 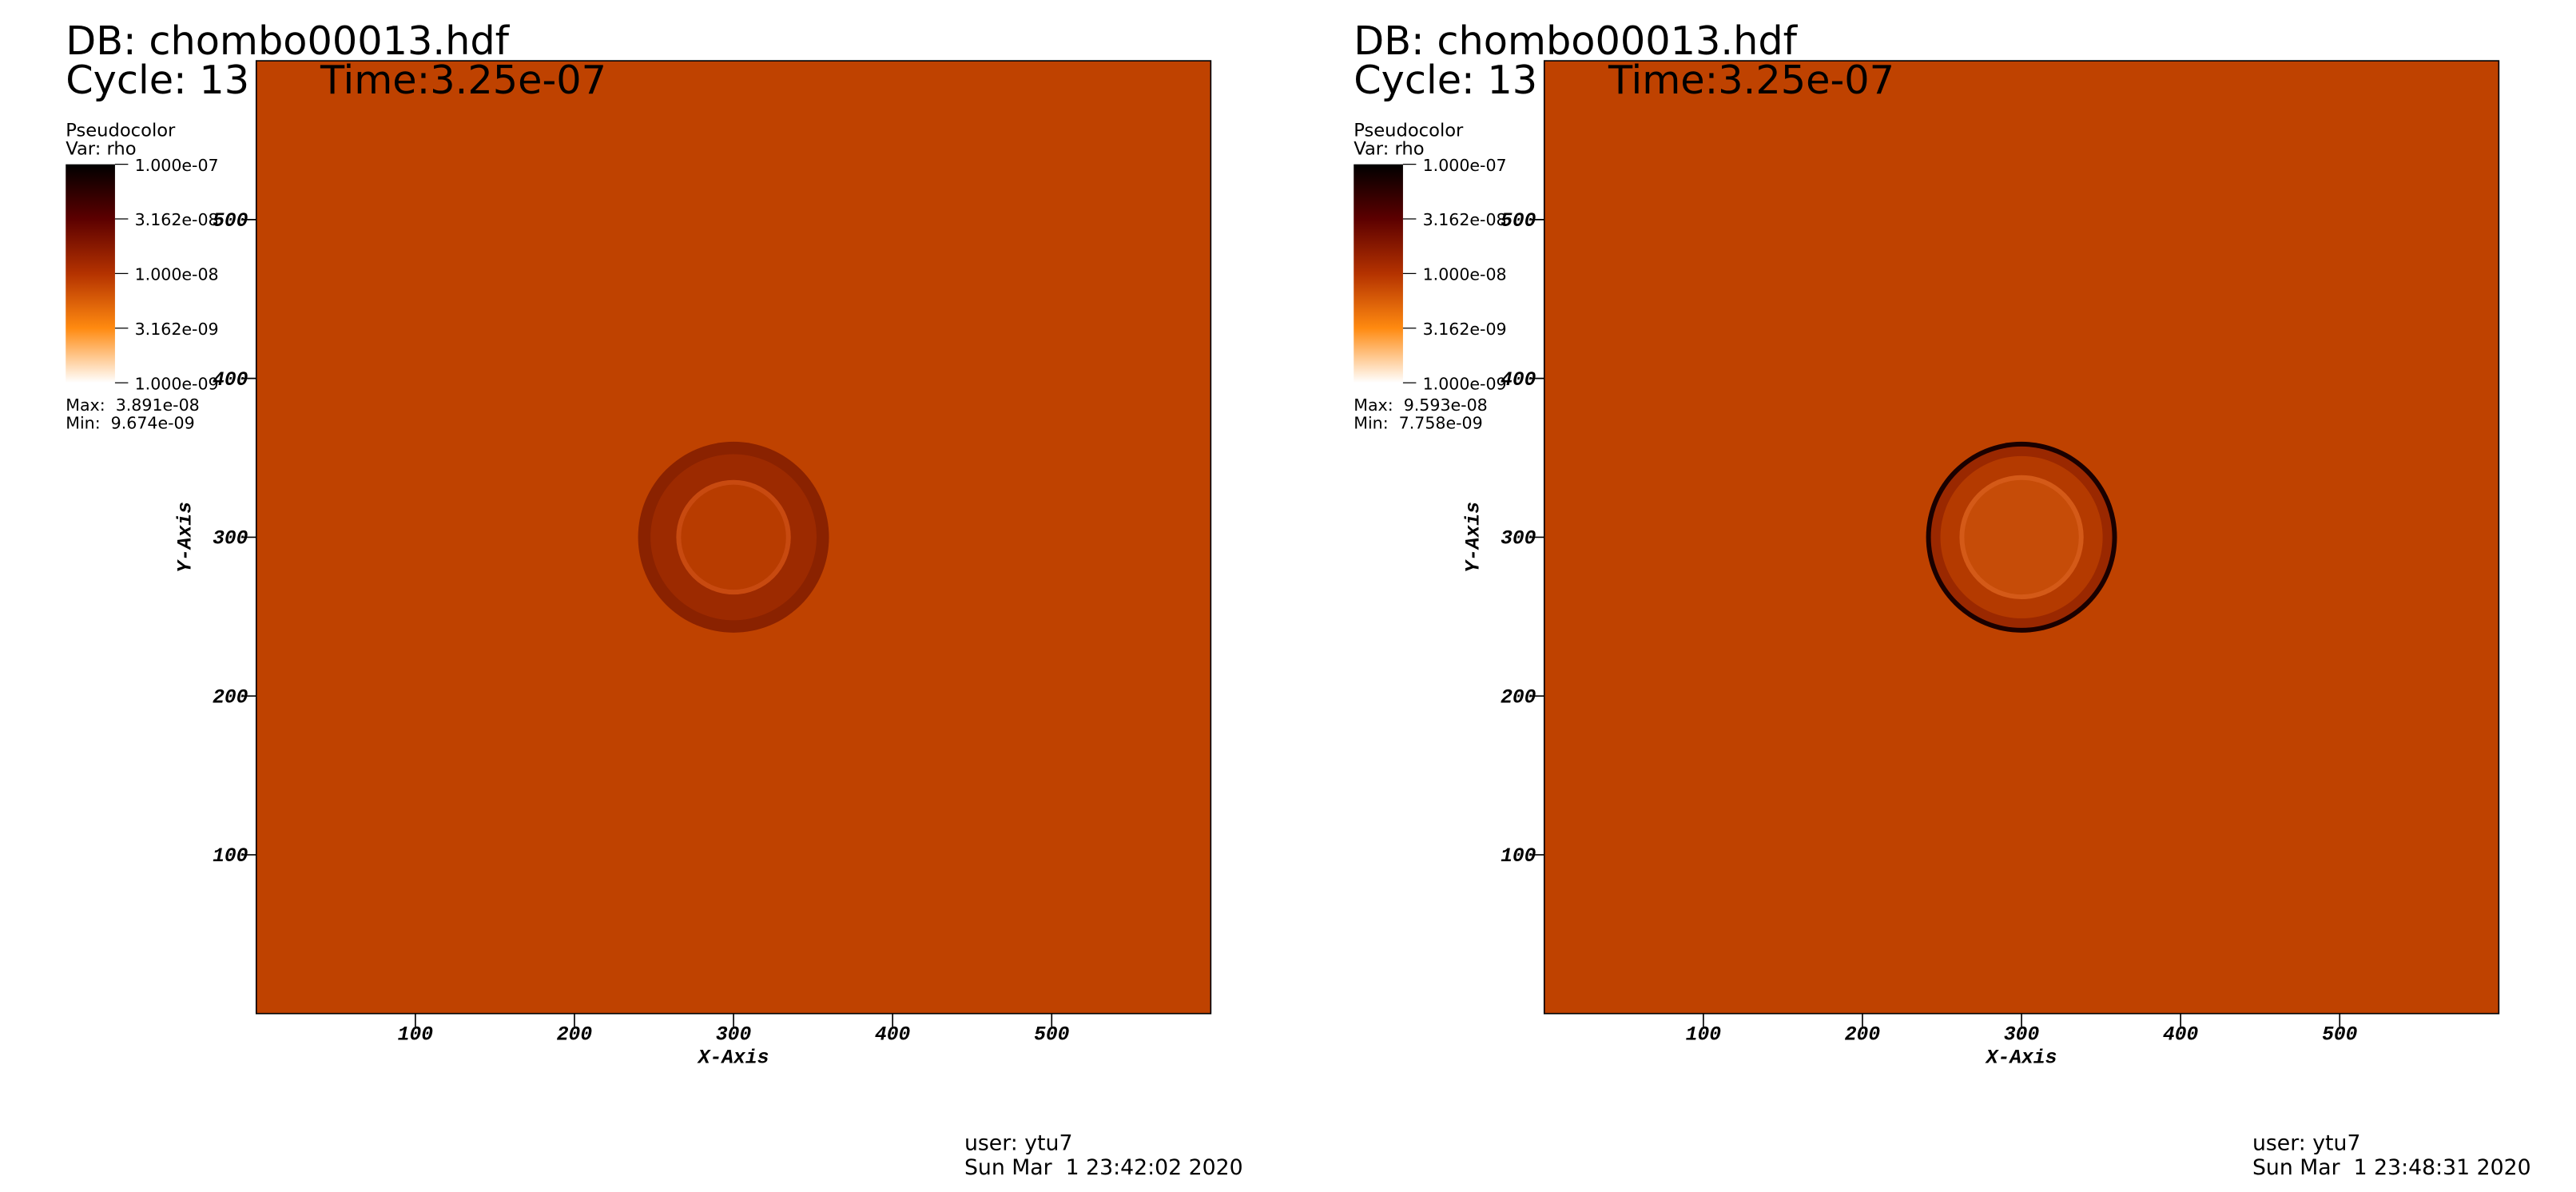 What do you see at coordinates (2391, 1167) in the screenshot?
I see `date: Sun Mar 1 23:48:31 2020` at bounding box center [2391, 1167].